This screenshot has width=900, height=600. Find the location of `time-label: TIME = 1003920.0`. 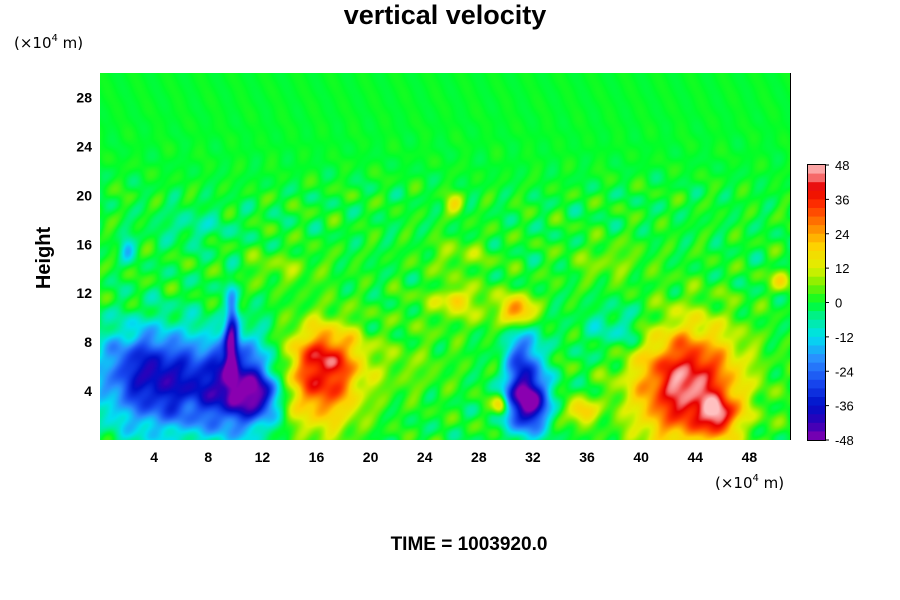

time-label: TIME = 1003920.0 is located at coordinates (469, 544).